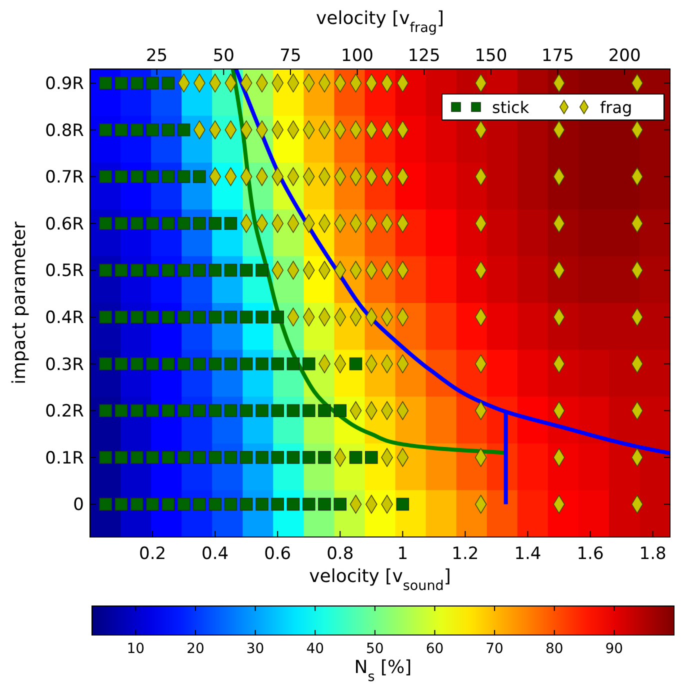 Image resolution: width=685 pixels, height=688 pixels. What do you see at coordinates (255, 649) in the screenshot?
I see `color-bar-label: 30` at bounding box center [255, 649].